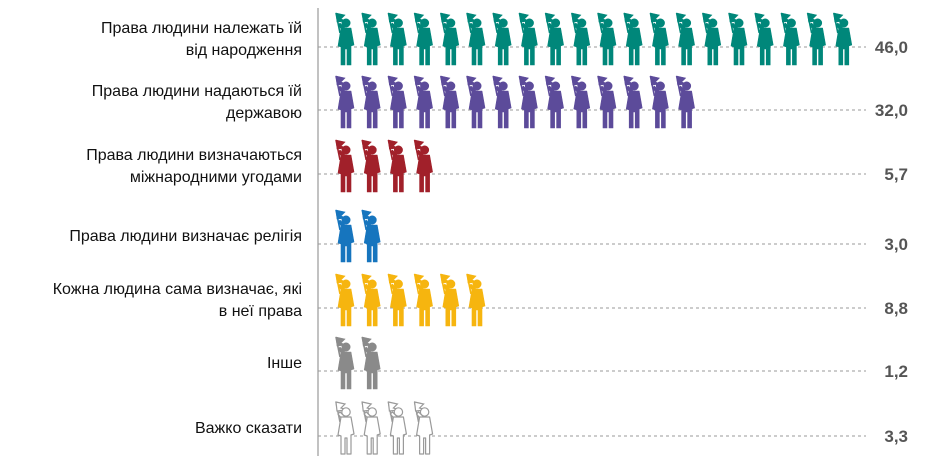 The width and height of the screenshot is (925, 461). What do you see at coordinates (896, 244) in the screenshot?
I see `value-label: 3,0` at bounding box center [896, 244].